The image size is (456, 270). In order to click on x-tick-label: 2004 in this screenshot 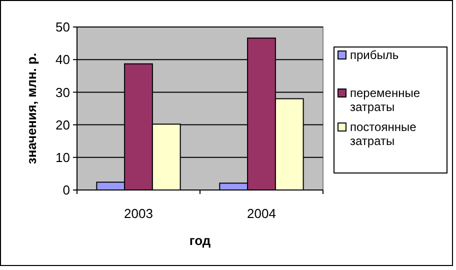, I will do `click(261, 213)`.